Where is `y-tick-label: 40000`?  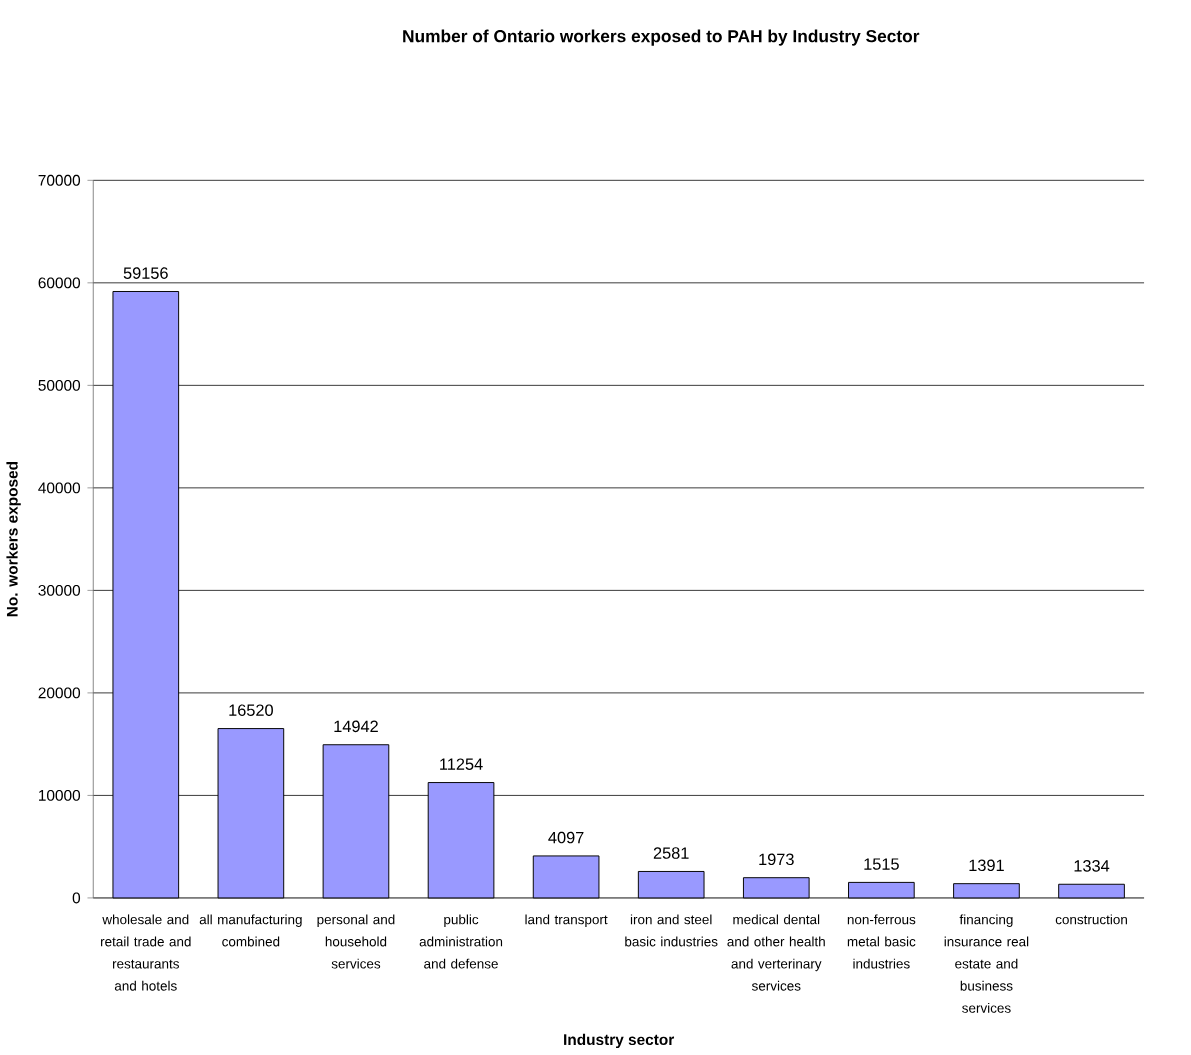
y-tick-label: 40000 is located at coordinates (59, 488).